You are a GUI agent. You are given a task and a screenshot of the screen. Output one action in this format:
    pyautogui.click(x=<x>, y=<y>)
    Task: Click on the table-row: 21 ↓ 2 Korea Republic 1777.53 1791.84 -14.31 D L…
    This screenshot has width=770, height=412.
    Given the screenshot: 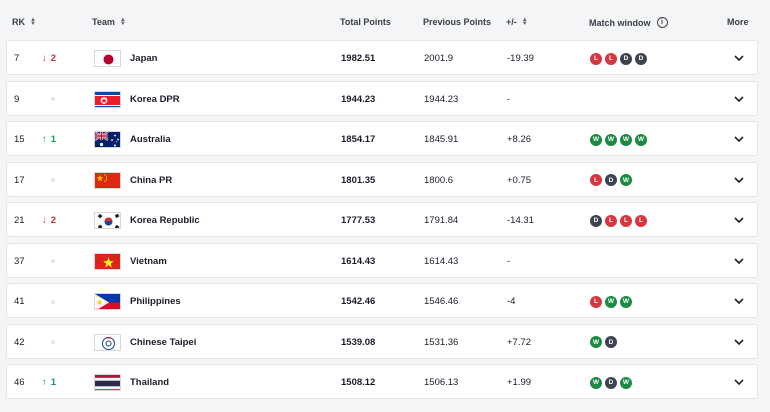 What is the action you would take?
    pyautogui.click(x=382, y=219)
    